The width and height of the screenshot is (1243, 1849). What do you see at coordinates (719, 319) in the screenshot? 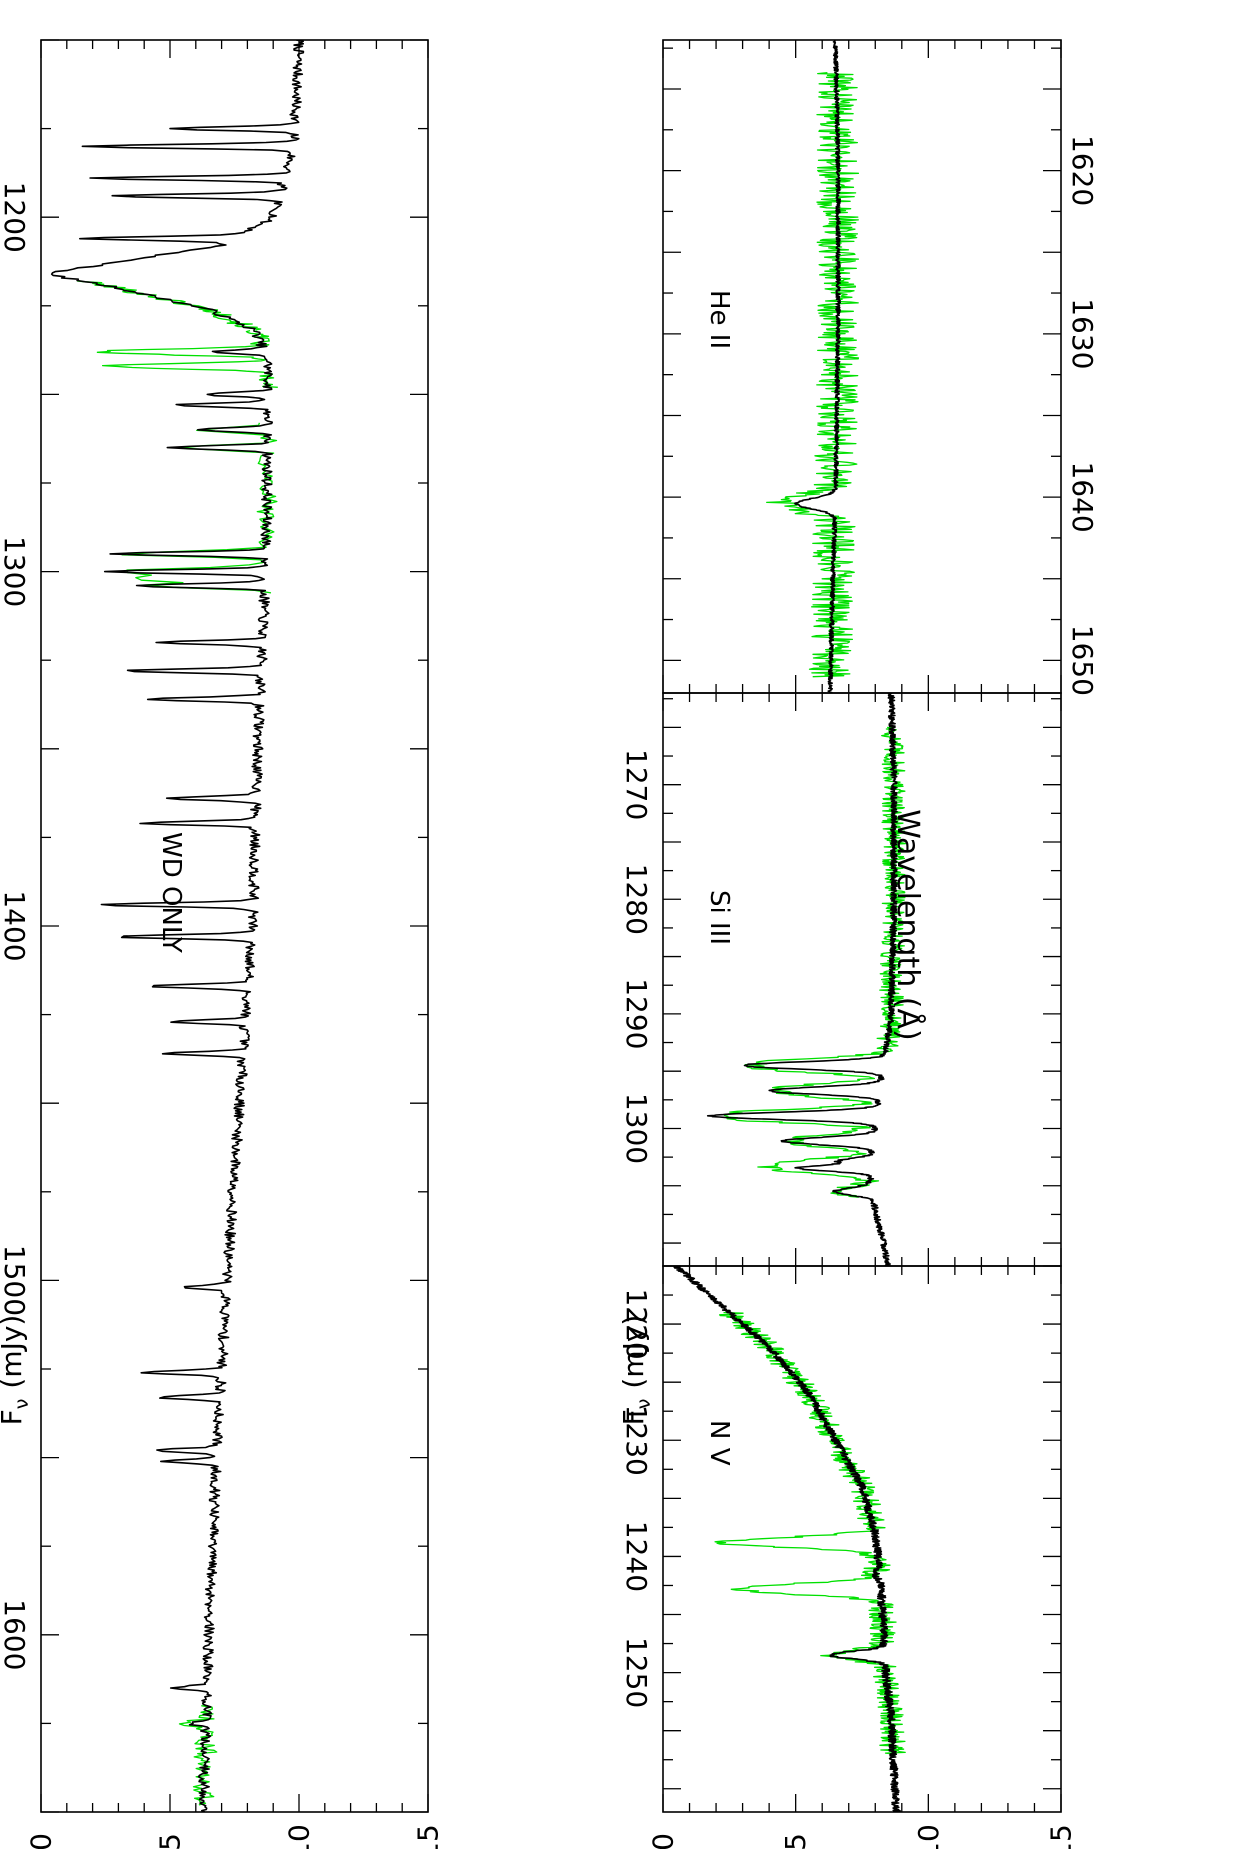
I see `annotation-he-ii: He II` at bounding box center [719, 319].